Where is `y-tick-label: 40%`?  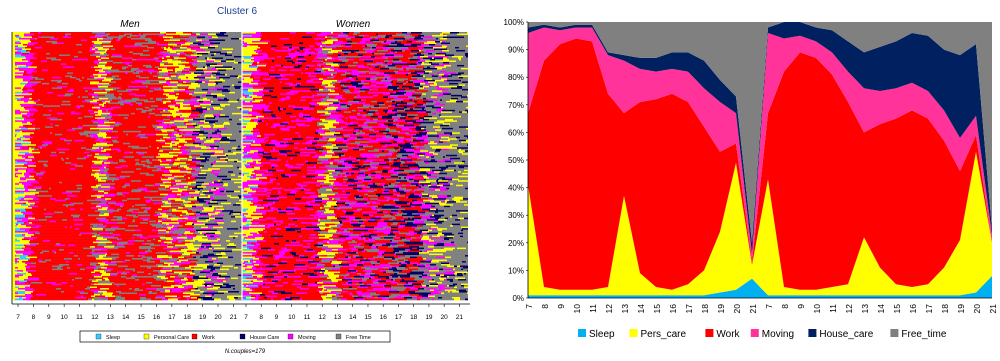 y-tick-label: 40% is located at coordinates (516, 188).